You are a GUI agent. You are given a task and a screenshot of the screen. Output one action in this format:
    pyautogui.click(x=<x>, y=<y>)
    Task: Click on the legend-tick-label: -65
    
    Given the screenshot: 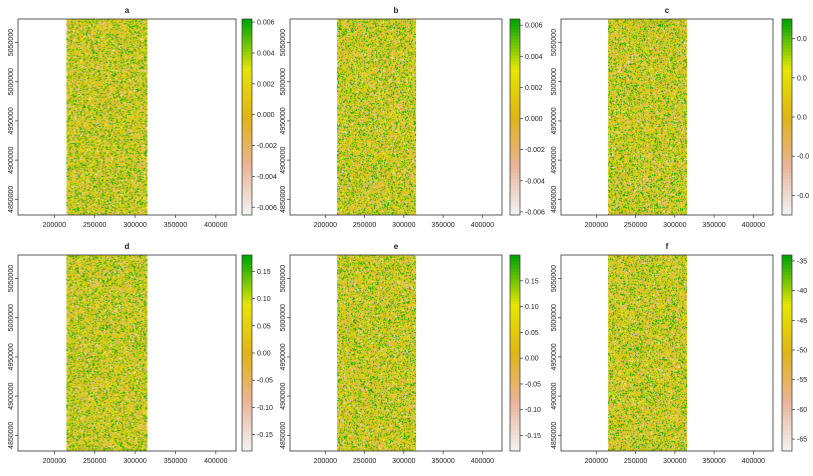 What is the action you would take?
    pyautogui.click(x=802, y=440)
    